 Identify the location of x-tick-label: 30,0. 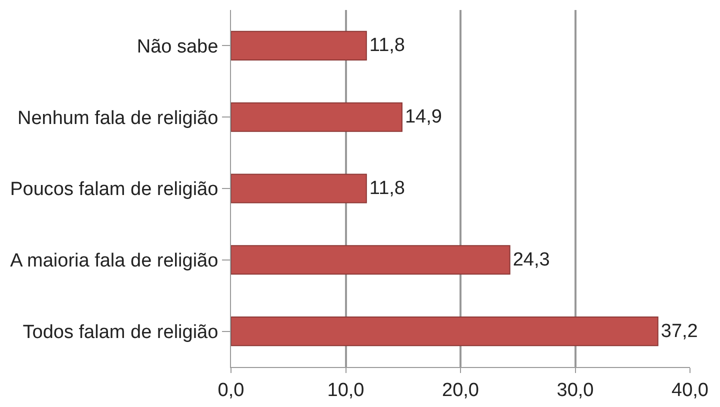
(575, 390).